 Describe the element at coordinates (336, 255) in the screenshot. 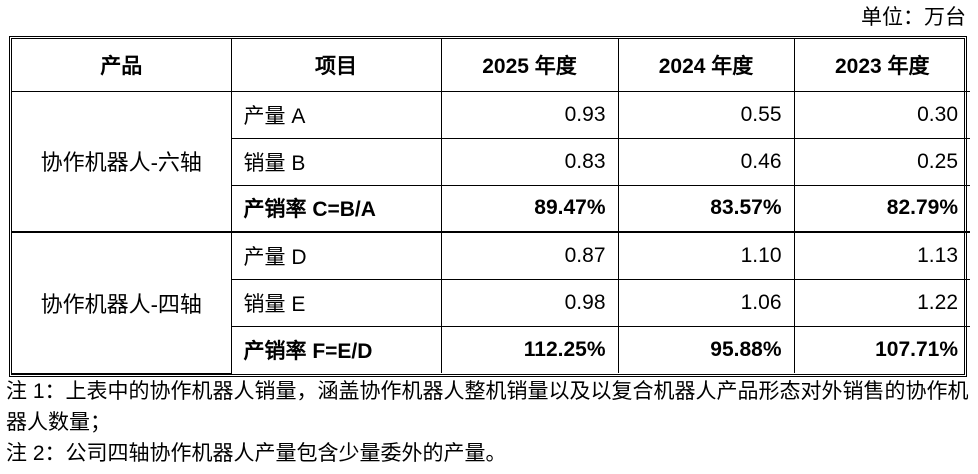

I see `item-cell: 产量 D` at that location.